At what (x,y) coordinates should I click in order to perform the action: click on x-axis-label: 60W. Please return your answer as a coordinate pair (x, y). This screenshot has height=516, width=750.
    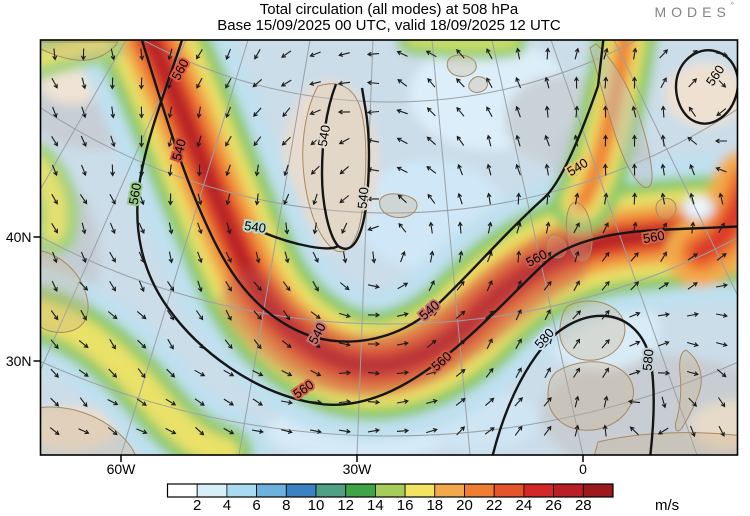
    Looking at the image, I should click on (122, 469).